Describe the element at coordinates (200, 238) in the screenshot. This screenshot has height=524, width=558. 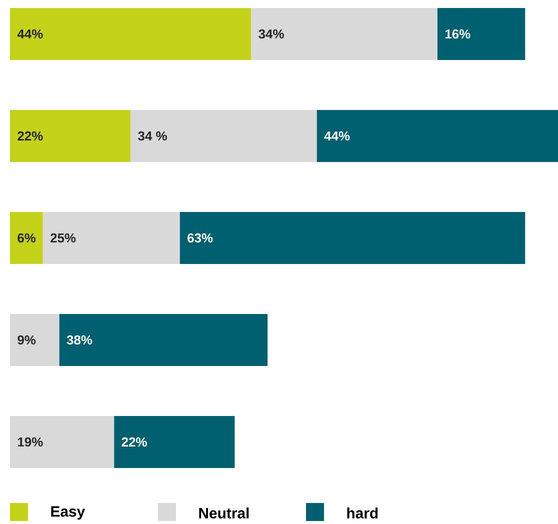
I see `data-label: 63%` at that location.